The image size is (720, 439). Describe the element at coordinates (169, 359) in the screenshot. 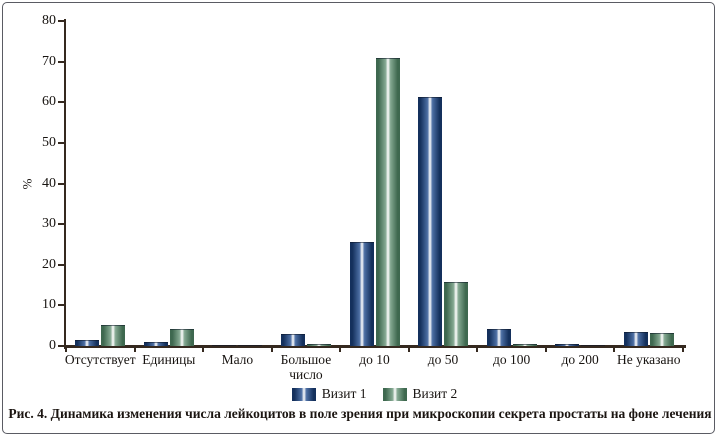

I see `x-category-label: Единицы` at that location.